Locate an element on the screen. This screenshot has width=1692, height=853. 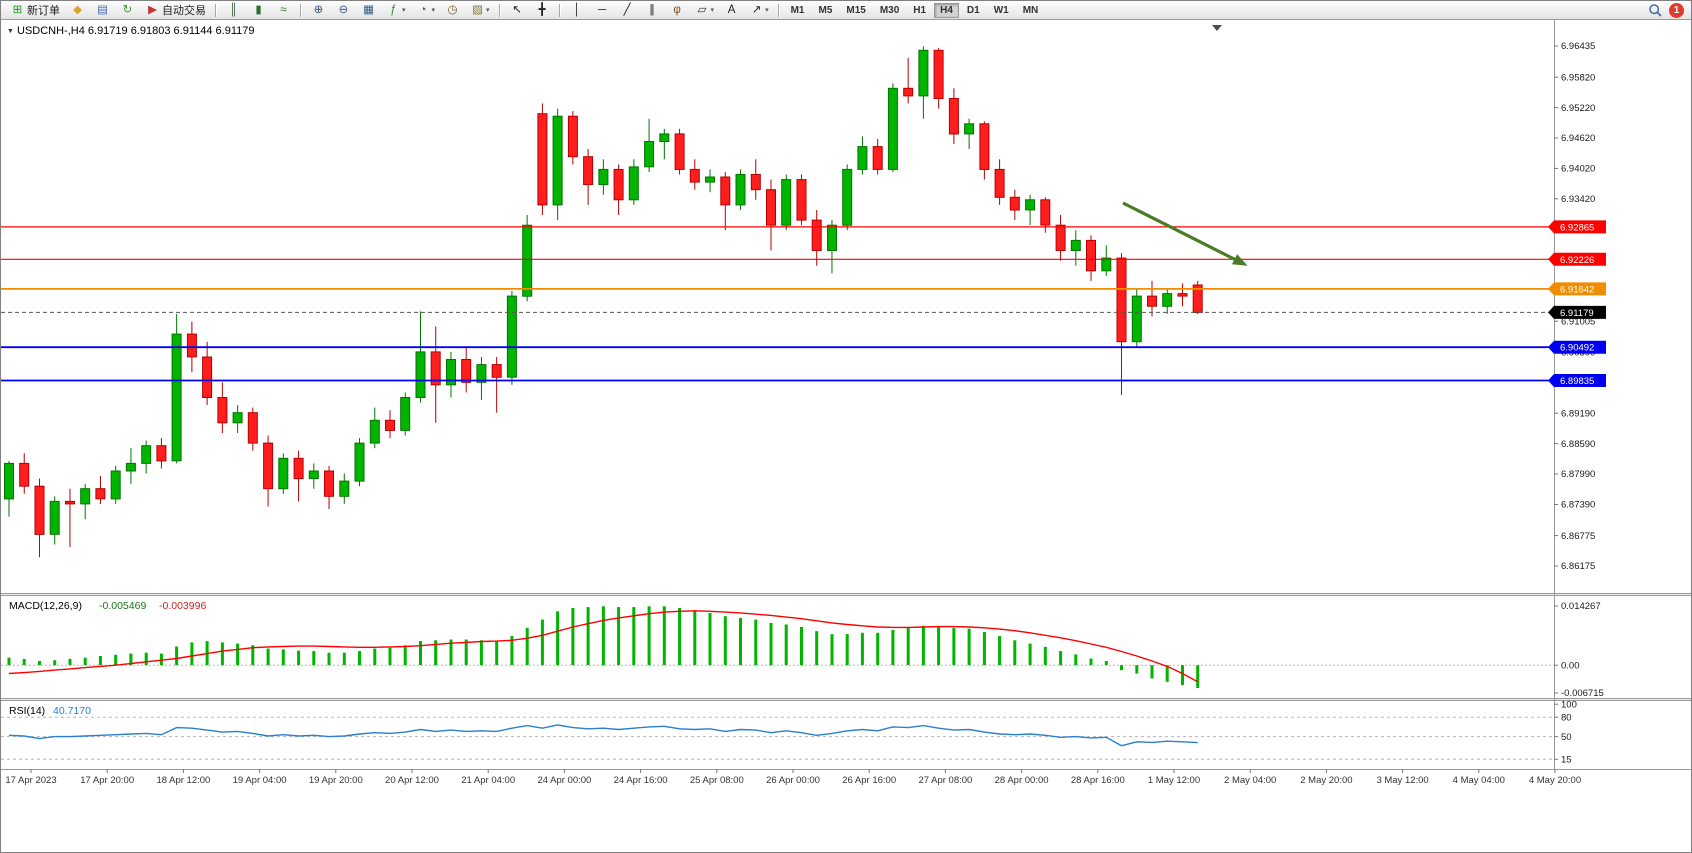
autotrading-button: ▶ 自动交易 is located at coordinates (175, 10).